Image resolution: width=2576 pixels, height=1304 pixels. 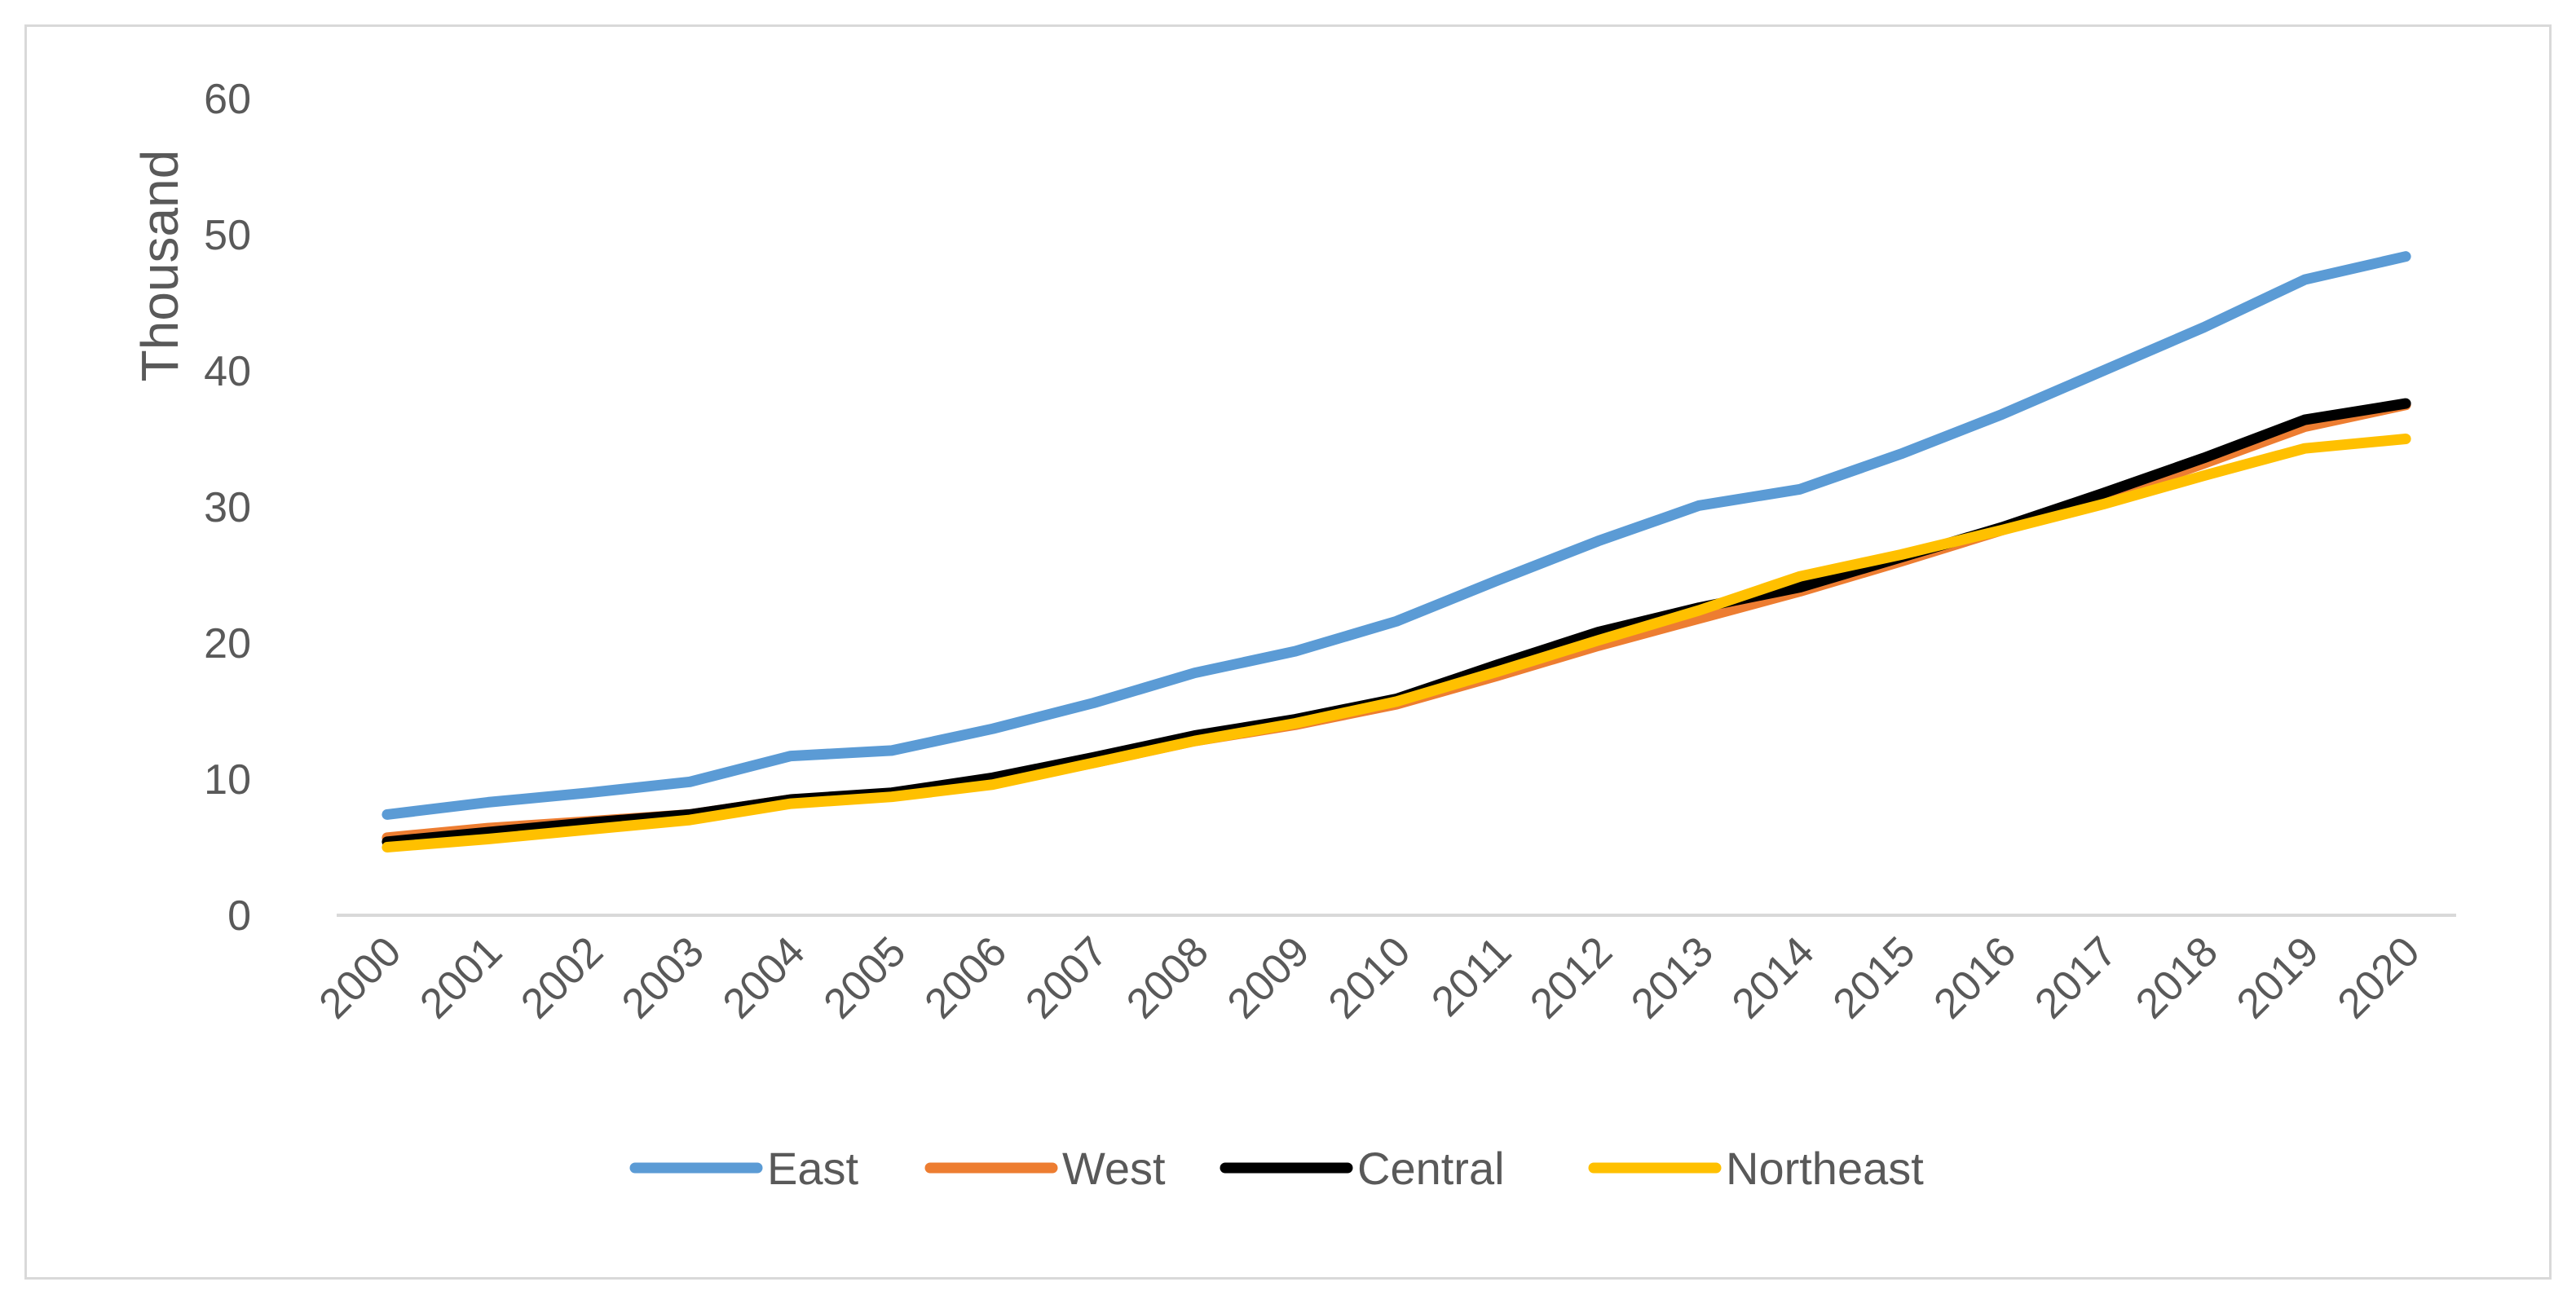 I want to click on x-tick-label: 2001, so click(x=461, y=977).